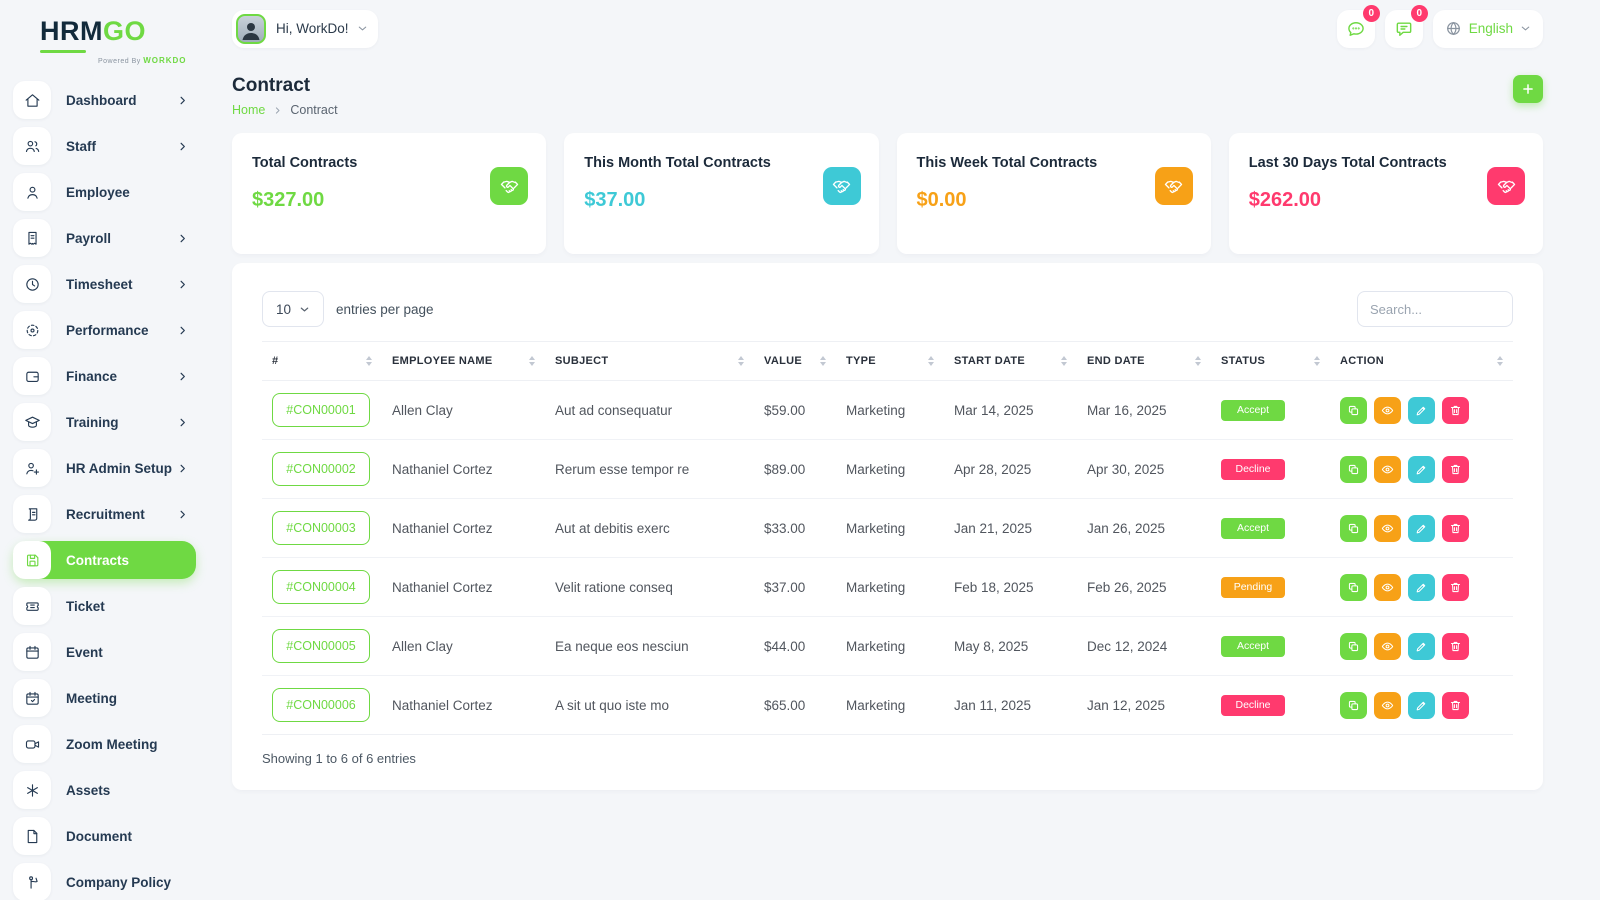 The width and height of the screenshot is (1600, 900). I want to click on eye-icon, so click(1387, 587).